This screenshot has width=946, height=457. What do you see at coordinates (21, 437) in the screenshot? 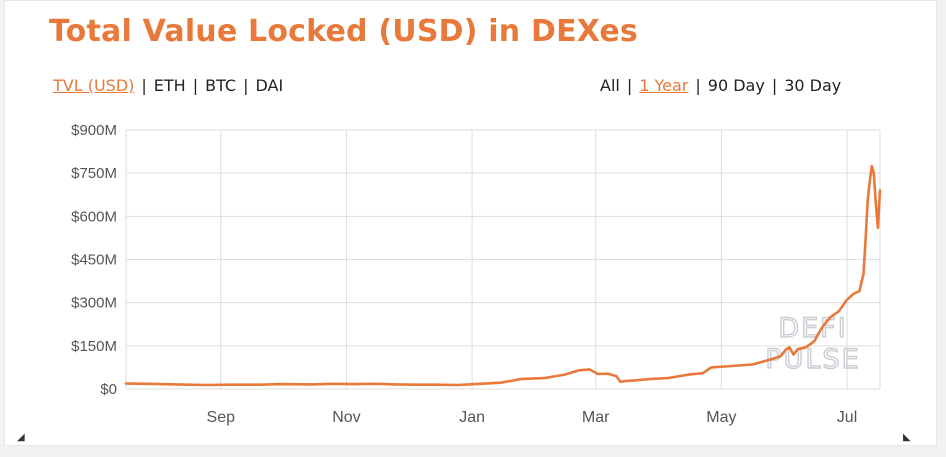
I see `resize-corner-icon: ◢` at bounding box center [21, 437].